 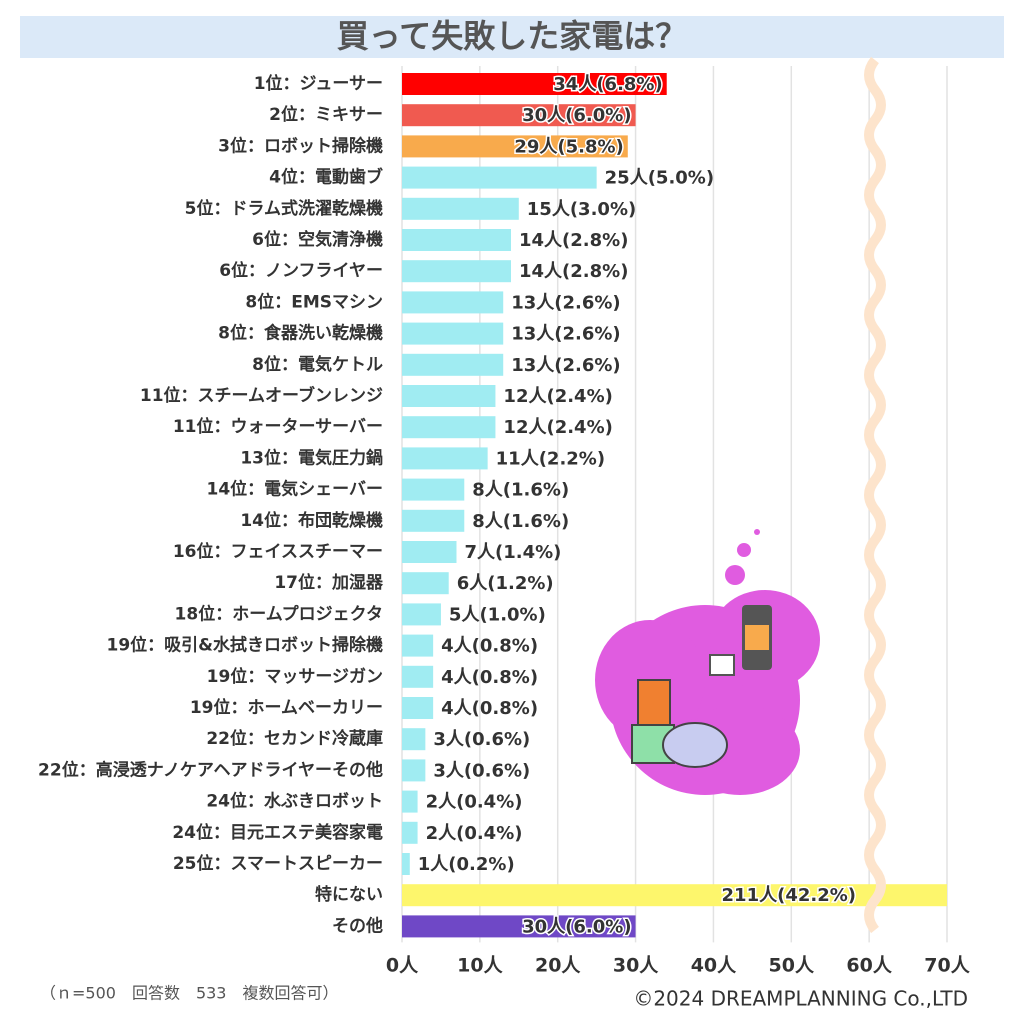 I want to click on y-tick-label: 8位：EMSマシン, so click(x=314, y=301).